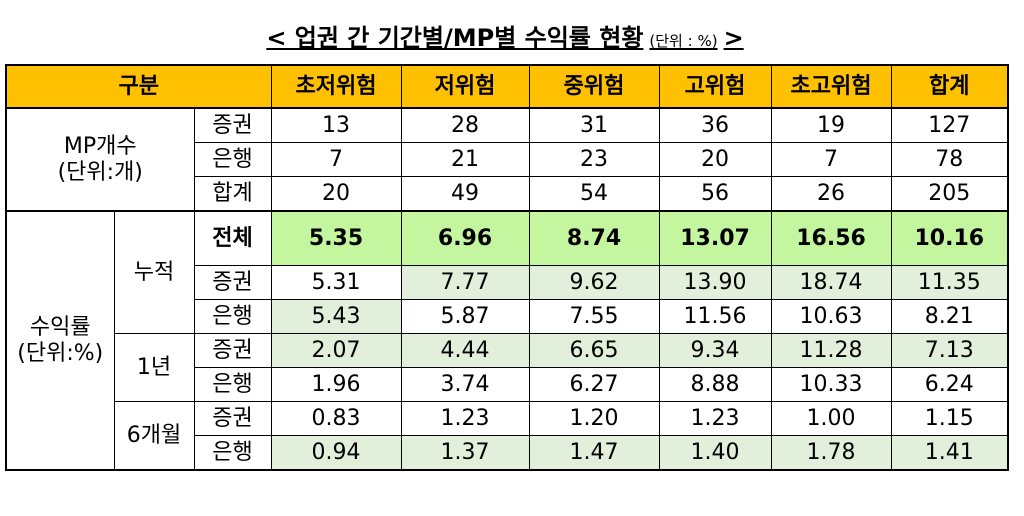  Describe the element at coordinates (831, 282) in the screenshot. I see `value-cell: 18.74` at that location.